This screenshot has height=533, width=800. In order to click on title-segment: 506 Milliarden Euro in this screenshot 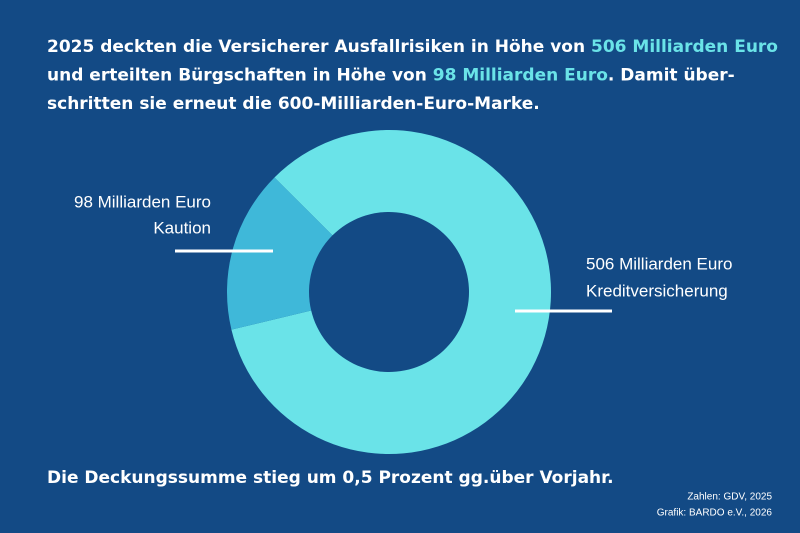, I will do `click(684, 47)`.